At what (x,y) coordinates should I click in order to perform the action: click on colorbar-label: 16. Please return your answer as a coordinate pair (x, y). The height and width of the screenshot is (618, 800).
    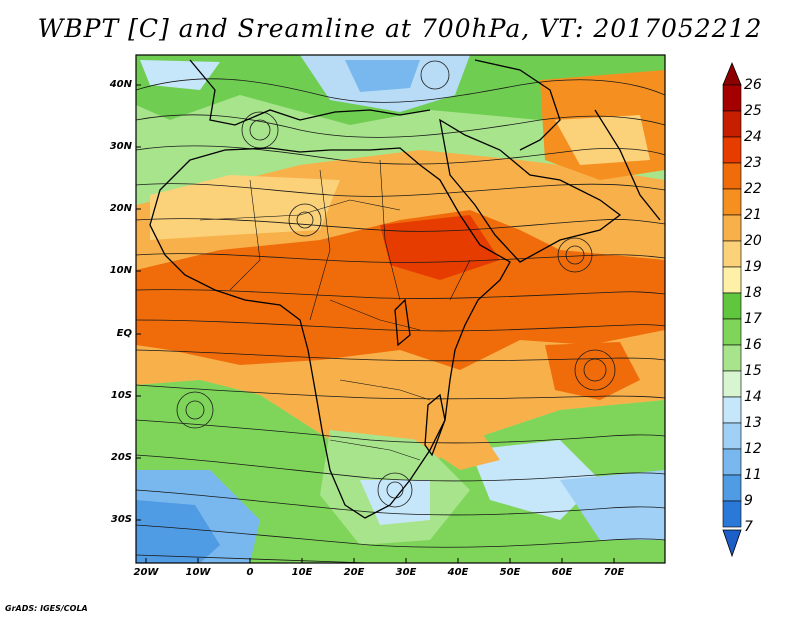
    Looking at the image, I should click on (753, 345).